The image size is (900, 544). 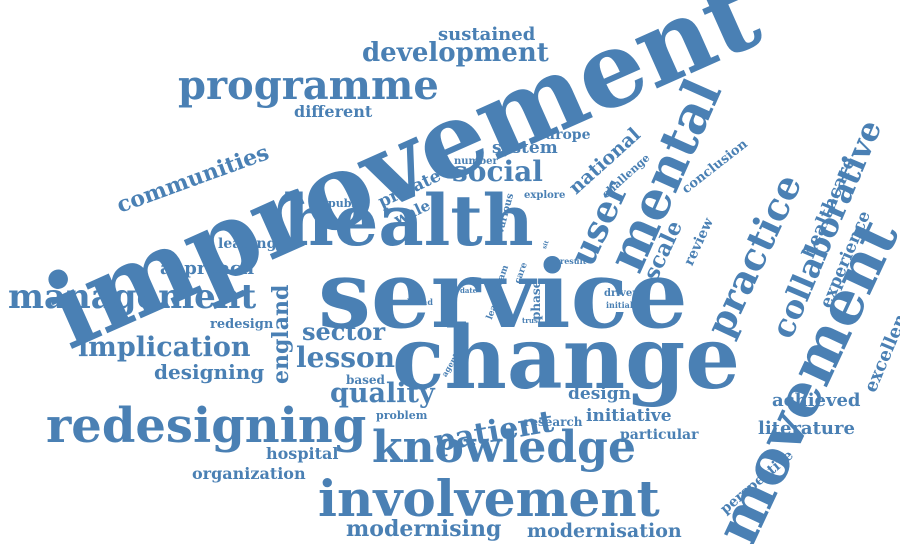 What do you see at coordinates (249, 473) in the screenshot?
I see `word-organization: organization` at bounding box center [249, 473].